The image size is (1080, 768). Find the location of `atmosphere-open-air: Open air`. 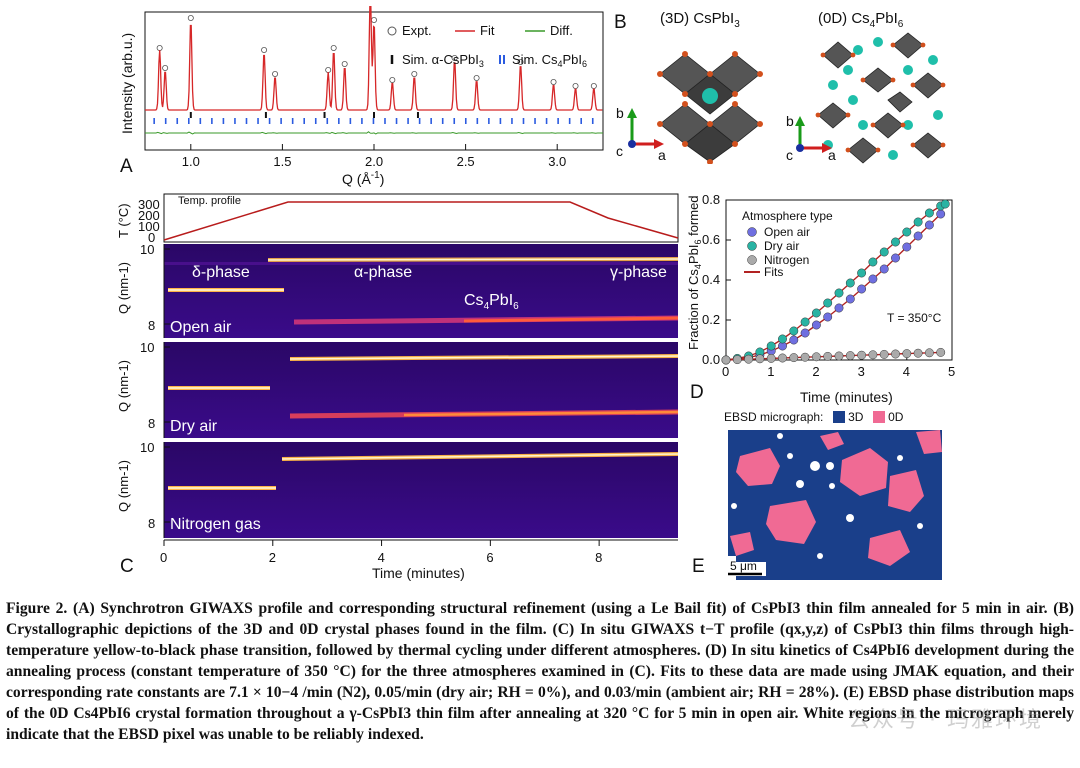

atmosphere-open-air: Open air is located at coordinates (201, 327).